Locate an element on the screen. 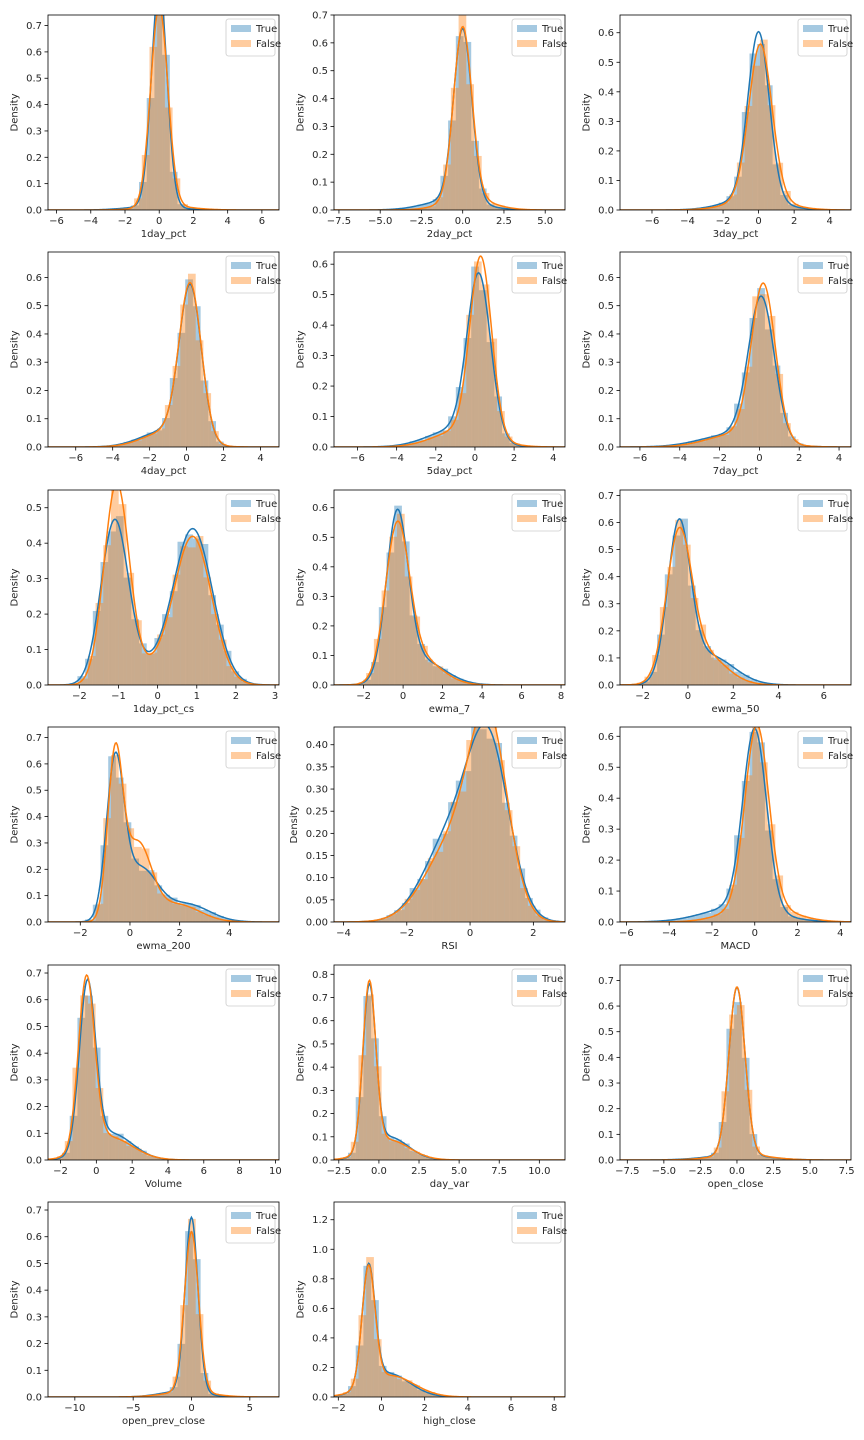 Image resolution: width=864 pixels, height=1440 pixels. x-tick-label: 6 is located at coordinates (511, 1408).